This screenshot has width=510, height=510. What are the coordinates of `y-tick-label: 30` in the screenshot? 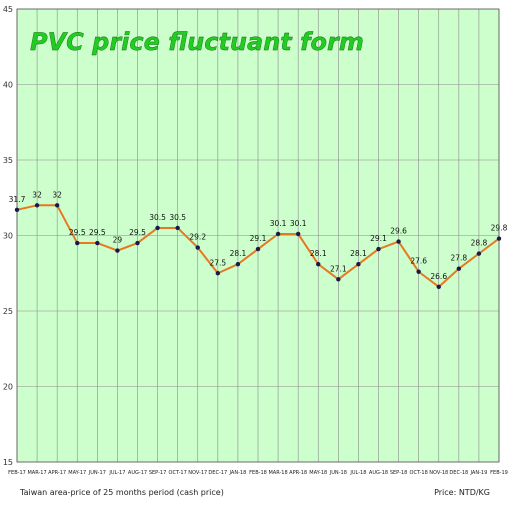 It's located at (8, 236).